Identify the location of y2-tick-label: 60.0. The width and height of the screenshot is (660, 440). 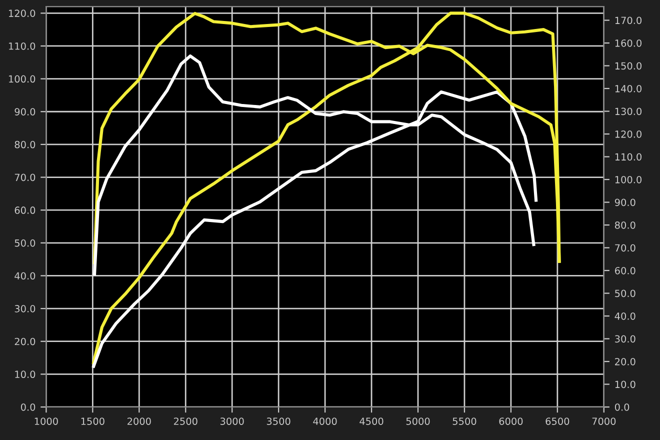
(625, 270).